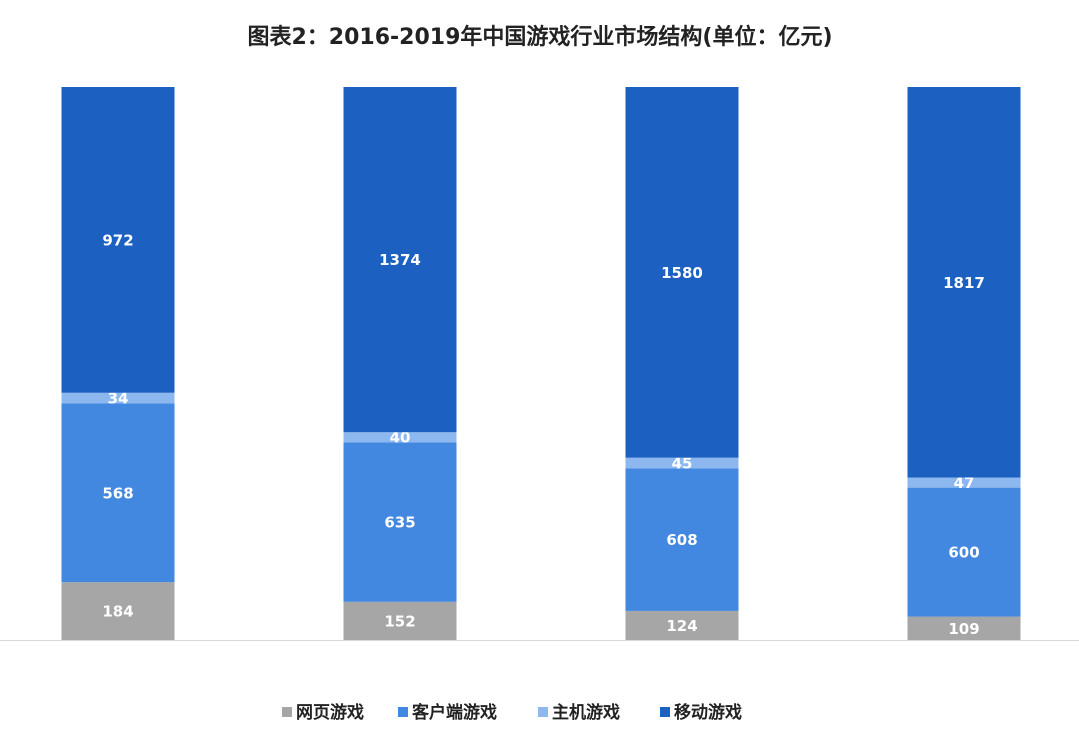 Image resolution: width=1079 pixels, height=733 pixels. I want to click on value-label: 608, so click(681, 540).